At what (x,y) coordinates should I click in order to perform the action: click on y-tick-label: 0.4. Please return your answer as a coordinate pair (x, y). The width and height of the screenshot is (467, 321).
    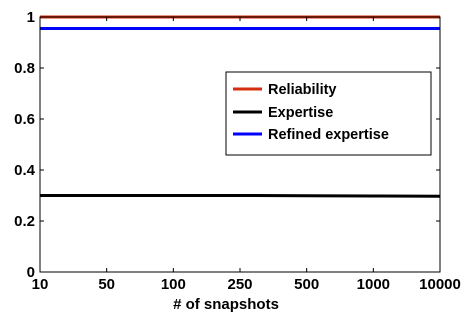
    Looking at the image, I should click on (25, 170).